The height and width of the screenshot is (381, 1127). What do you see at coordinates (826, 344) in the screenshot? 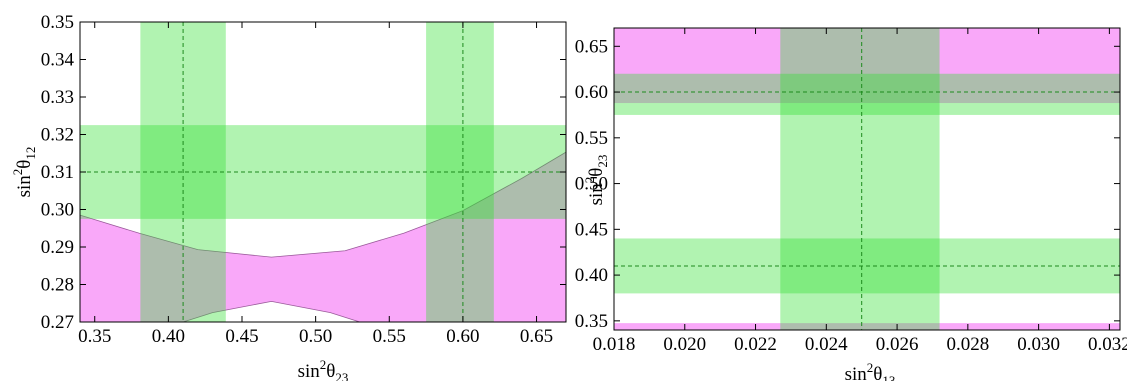
I see `right-x-tick-label: 0.024` at bounding box center [826, 344].